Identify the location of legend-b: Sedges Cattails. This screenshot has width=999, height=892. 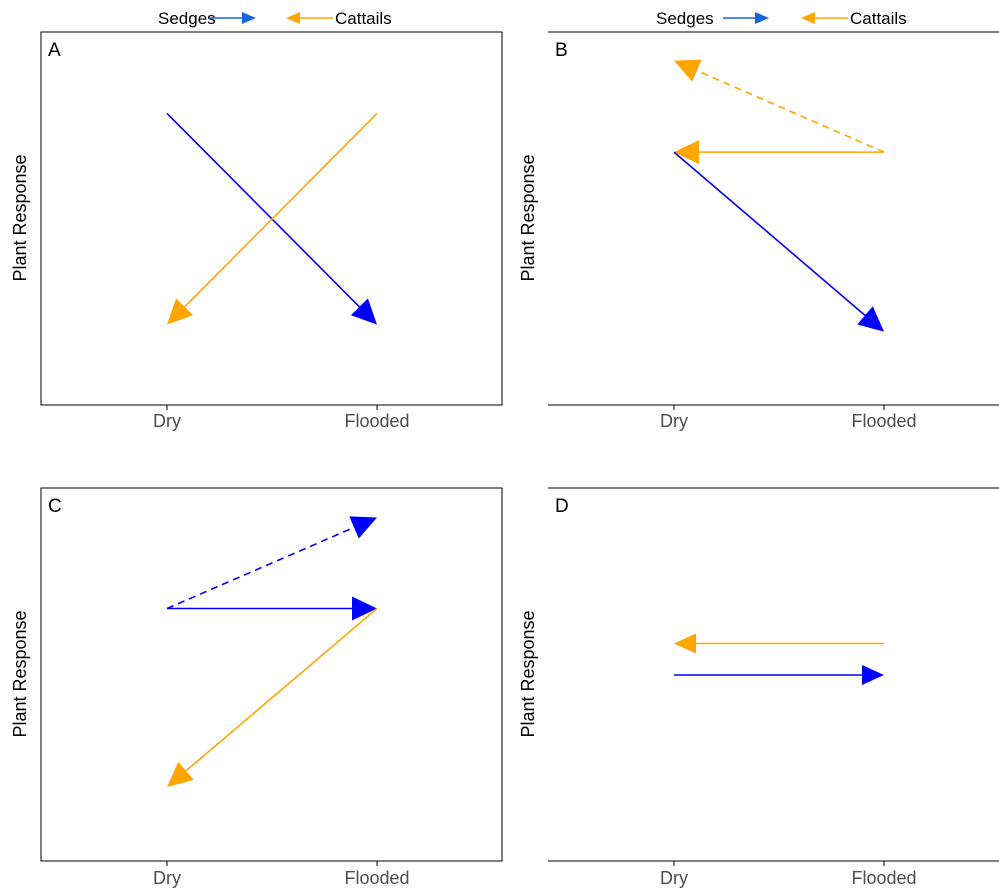
(781, 18).